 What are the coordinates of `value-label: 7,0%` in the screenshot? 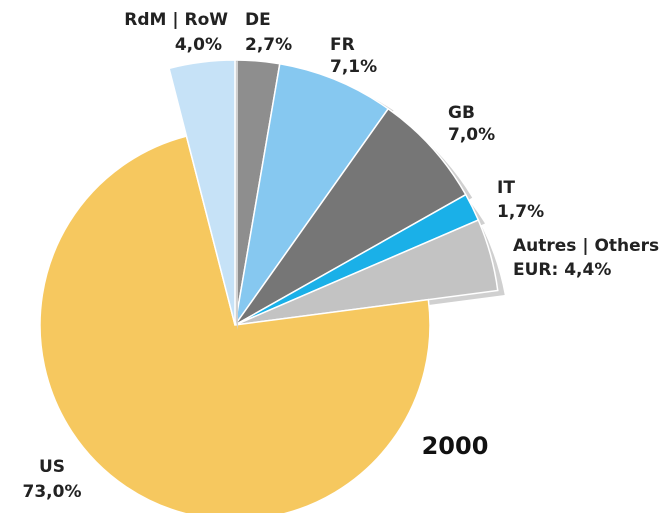 It's located at (471, 135).